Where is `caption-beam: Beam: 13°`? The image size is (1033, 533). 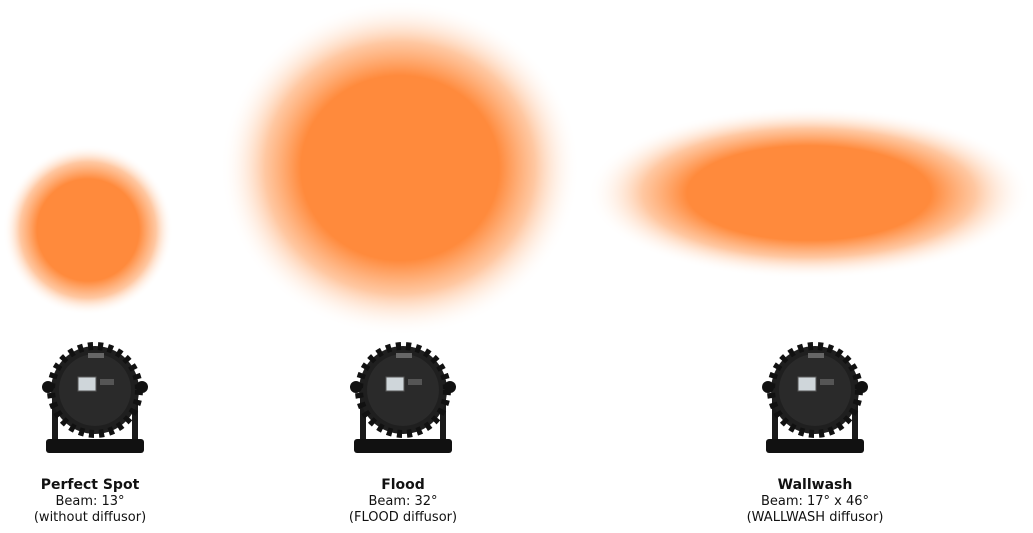 caption-beam: Beam: 13° is located at coordinates (90, 501).